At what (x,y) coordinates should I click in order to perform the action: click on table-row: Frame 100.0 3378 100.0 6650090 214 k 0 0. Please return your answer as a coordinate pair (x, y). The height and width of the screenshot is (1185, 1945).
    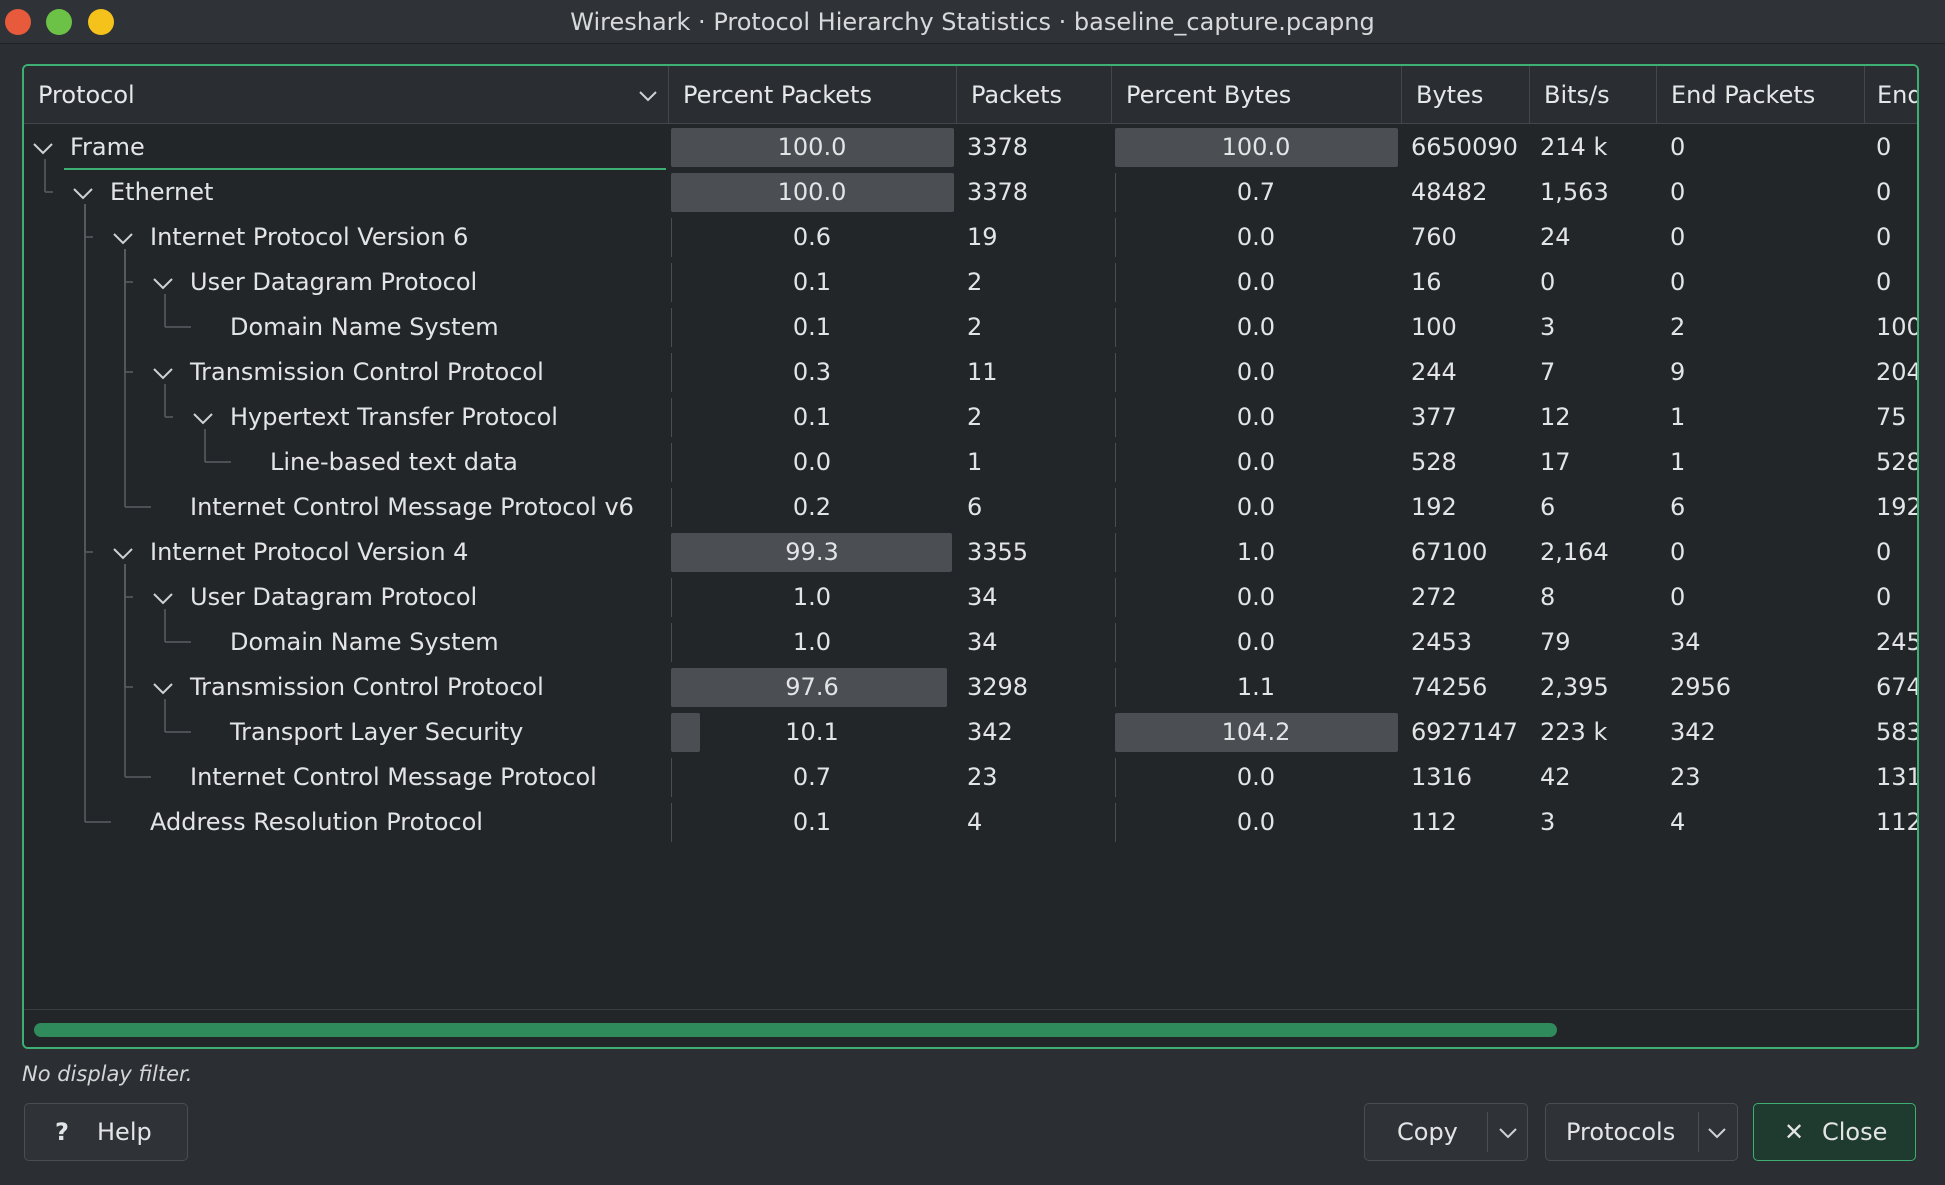
    Looking at the image, I should click on (970, 147).